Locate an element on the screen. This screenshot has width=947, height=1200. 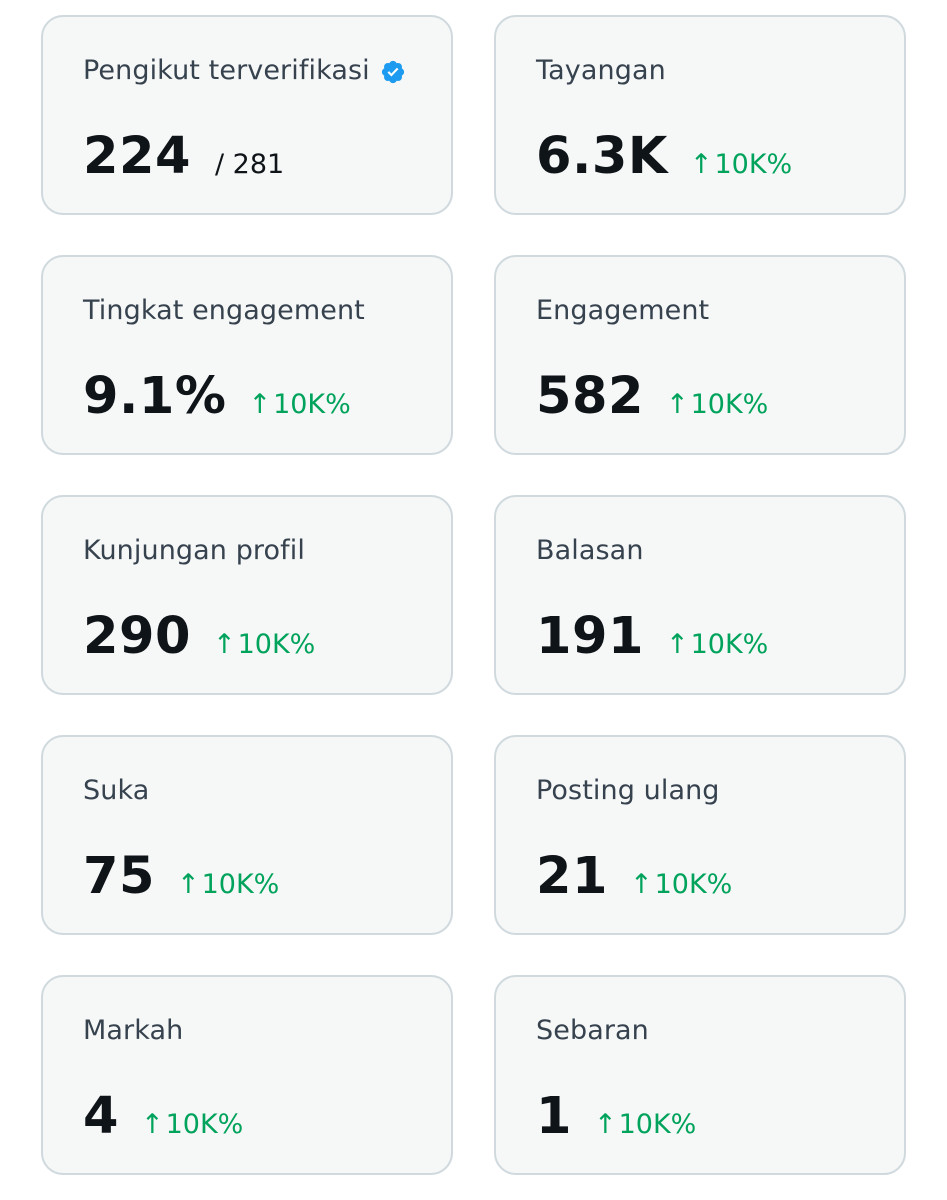
metric-title: Posting ulang is located at coordinates (628, 790).